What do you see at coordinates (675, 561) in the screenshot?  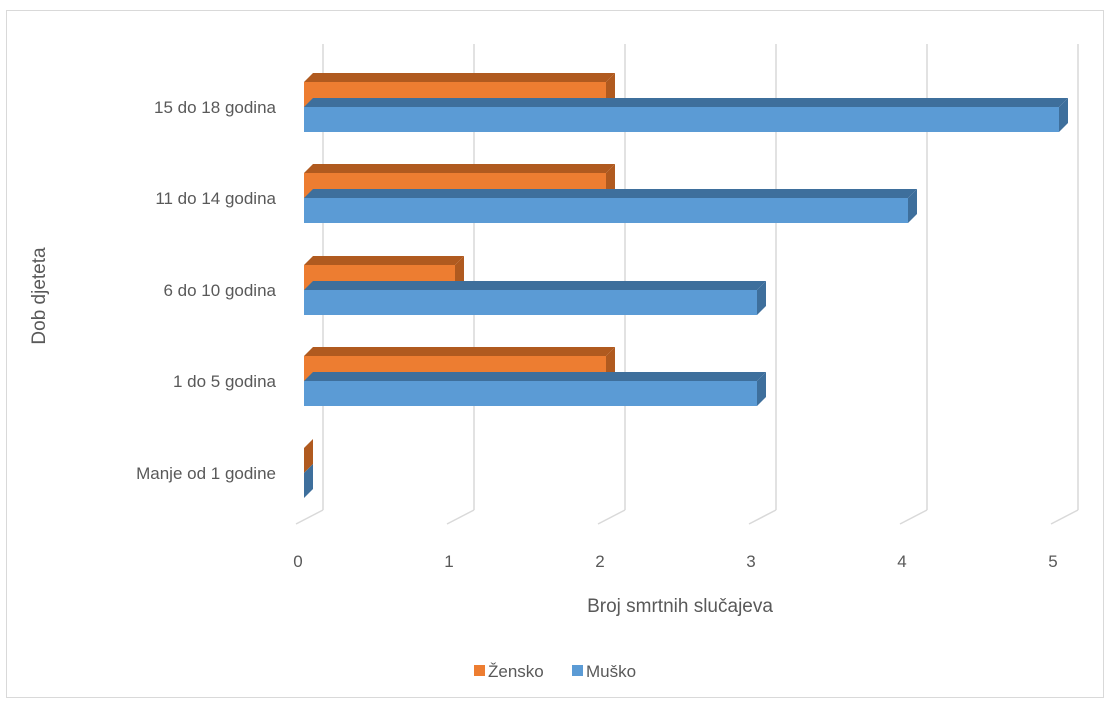 I see `x-tick-labels: 0 1 2 3 4 5` at bounding box center [675, 561].